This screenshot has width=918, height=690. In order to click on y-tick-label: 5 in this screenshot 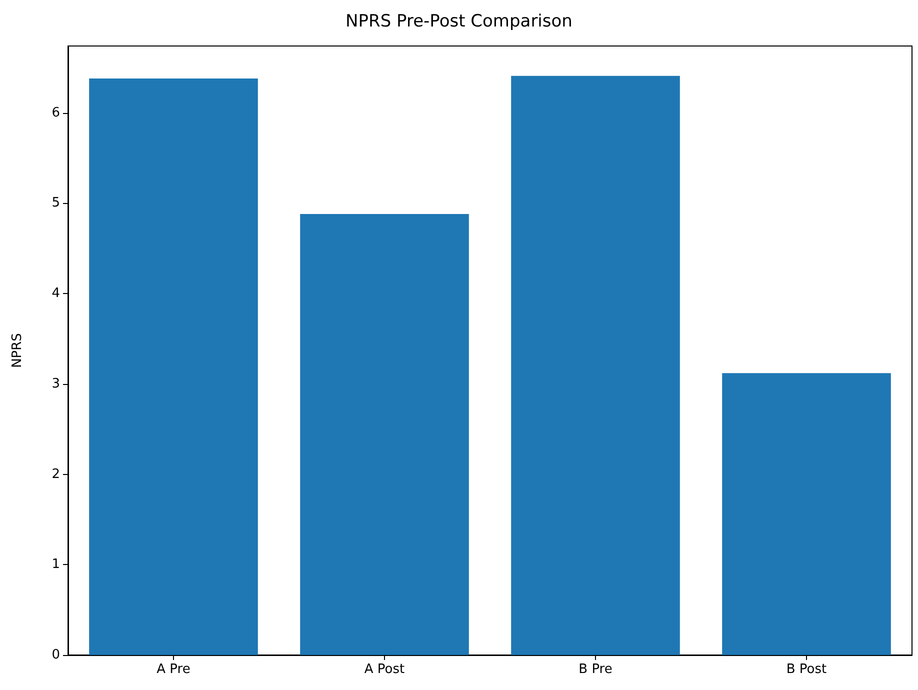, I will do `click(56, 203)`.